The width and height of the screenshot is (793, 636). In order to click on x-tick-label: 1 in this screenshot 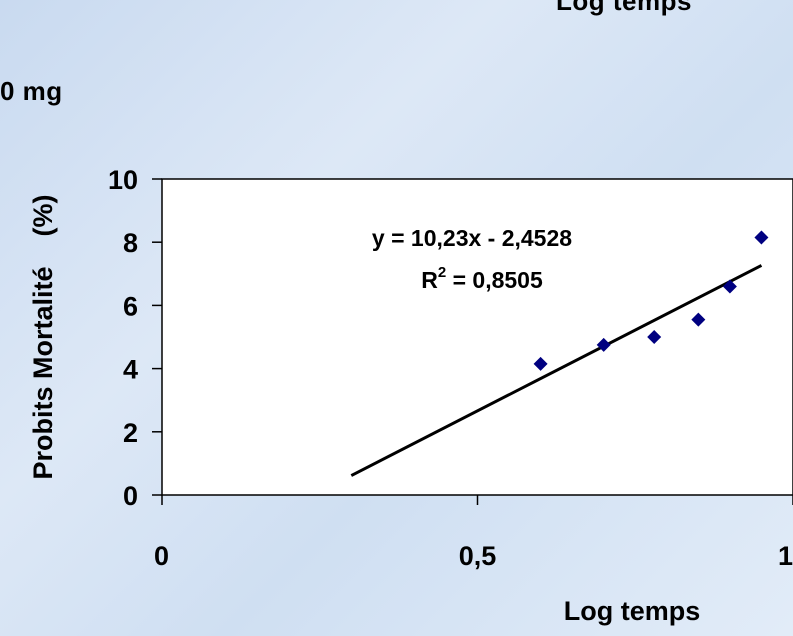, I will do `click(785, 556)`.